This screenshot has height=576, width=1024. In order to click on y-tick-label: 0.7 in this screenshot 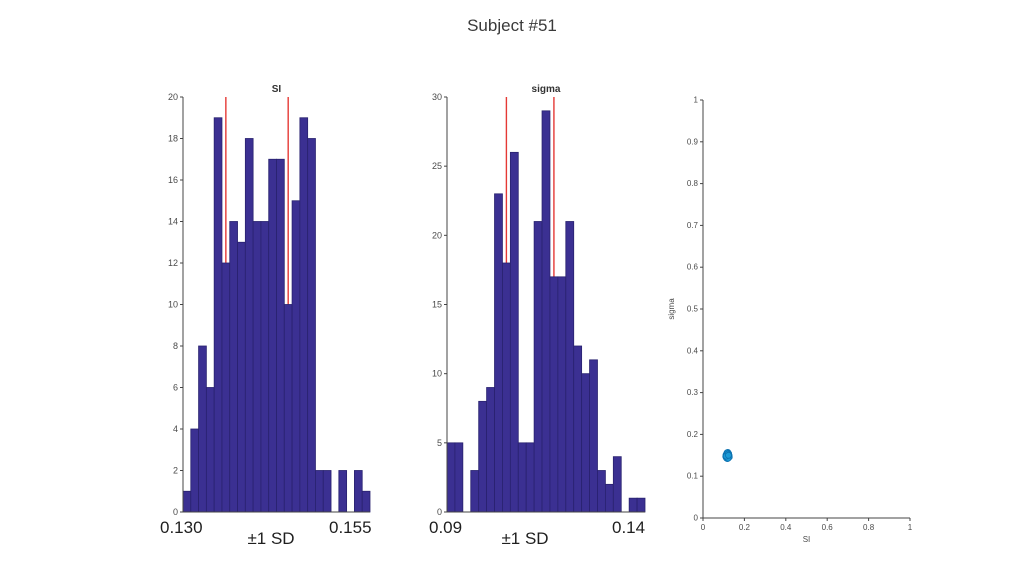, I will do `click(693, 225)`.